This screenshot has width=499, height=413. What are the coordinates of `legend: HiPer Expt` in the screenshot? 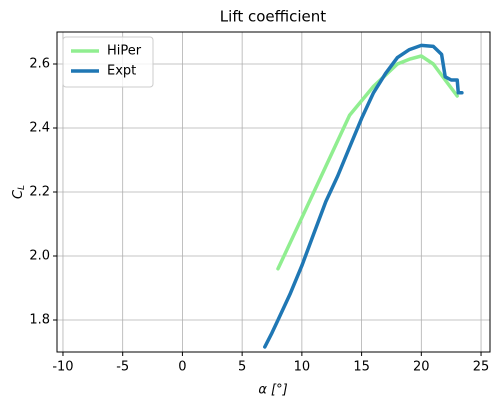 It's located at (108, 62).